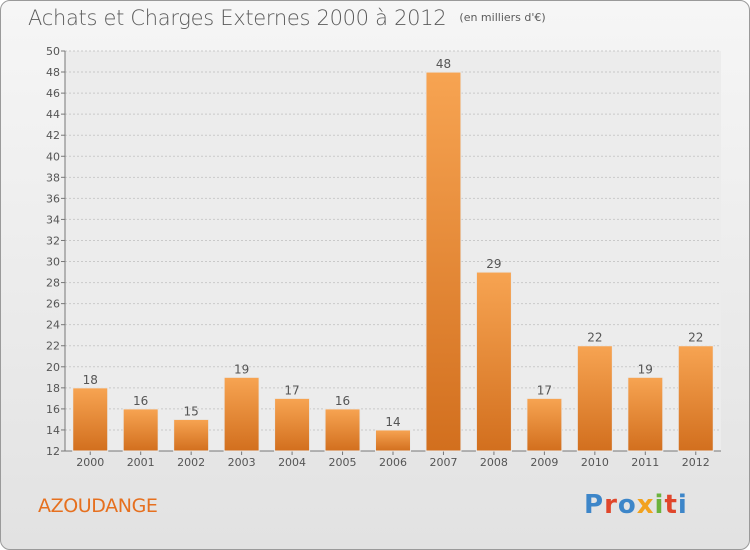  Describe the element at coordinates (53, 262) in the screenshot. I see `y-tick-label: 30` at that location.